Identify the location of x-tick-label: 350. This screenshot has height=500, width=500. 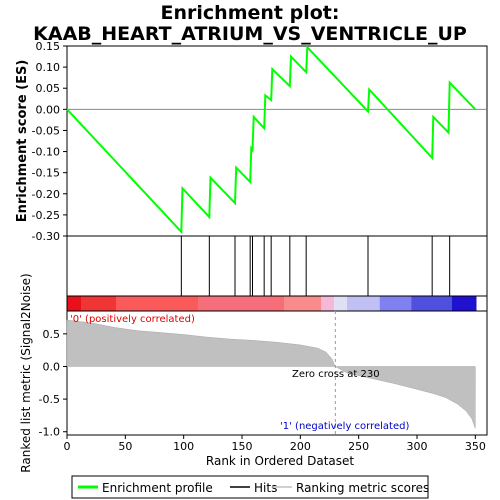
(475, 446).